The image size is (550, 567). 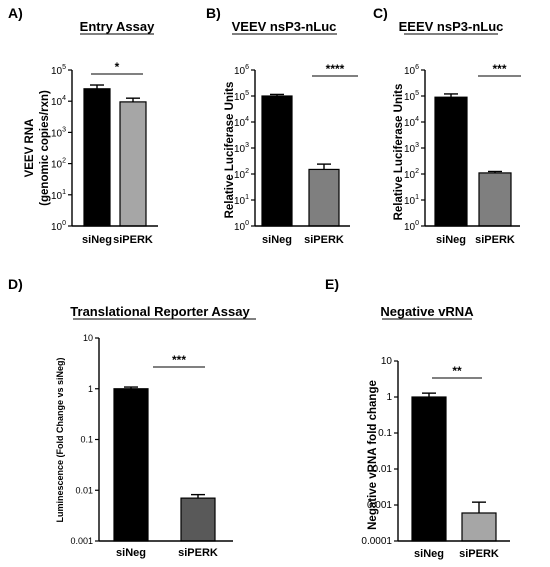 I want to click on significance-marker: ****, so click(x=335, y=69).